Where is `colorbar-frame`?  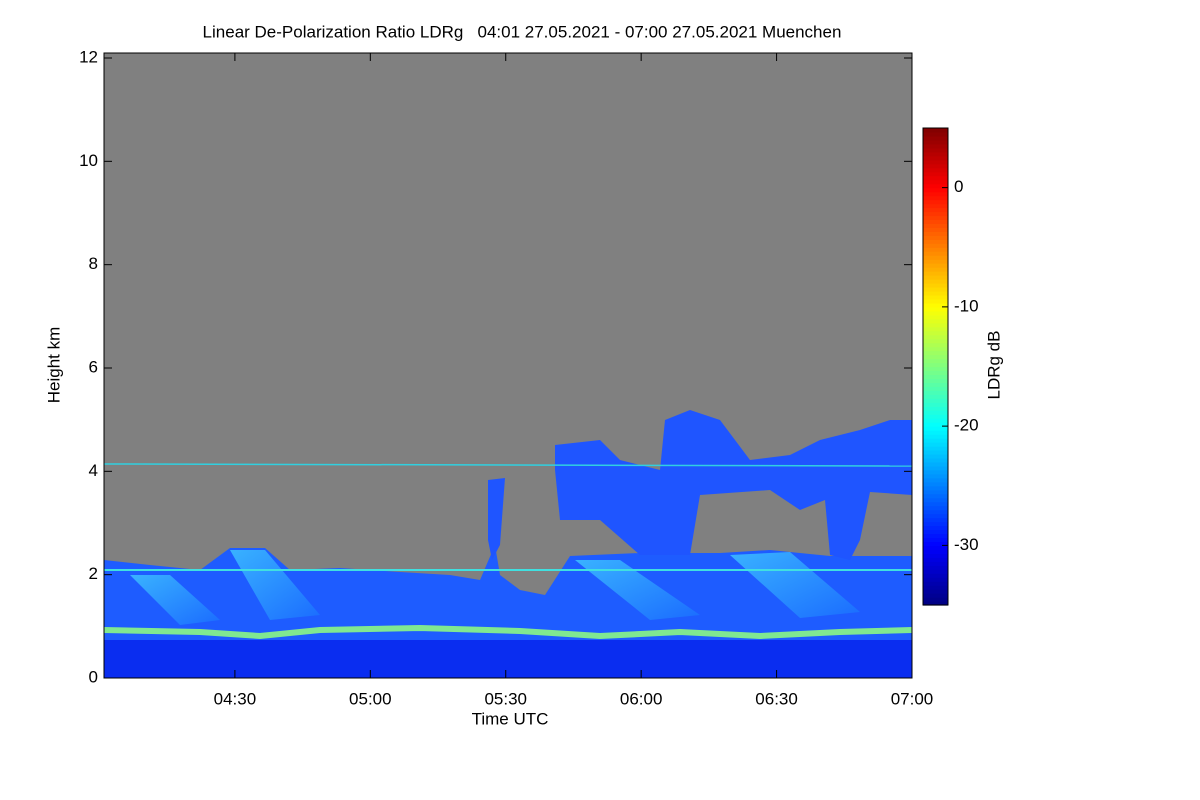 colorbar-frame is located at coordinates (935, 366).